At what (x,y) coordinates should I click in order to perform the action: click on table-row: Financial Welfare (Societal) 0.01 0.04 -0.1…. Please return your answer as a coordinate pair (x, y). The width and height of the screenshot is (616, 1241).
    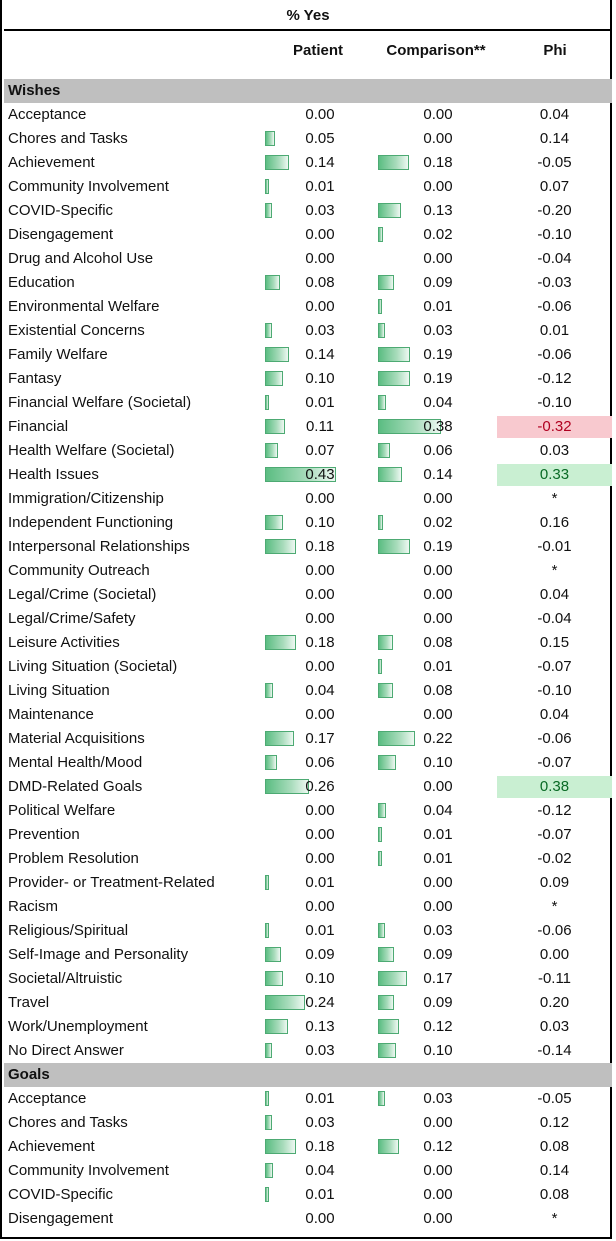
    Looking at the image, I should click on (308, 403).